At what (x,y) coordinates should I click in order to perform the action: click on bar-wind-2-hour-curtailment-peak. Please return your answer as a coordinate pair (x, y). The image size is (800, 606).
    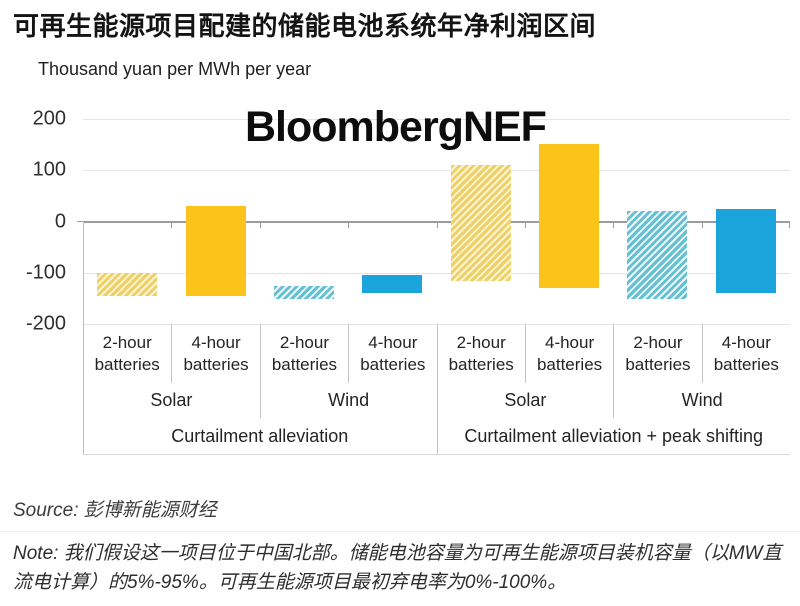
    Looking at the image, I should click on (657, 255).